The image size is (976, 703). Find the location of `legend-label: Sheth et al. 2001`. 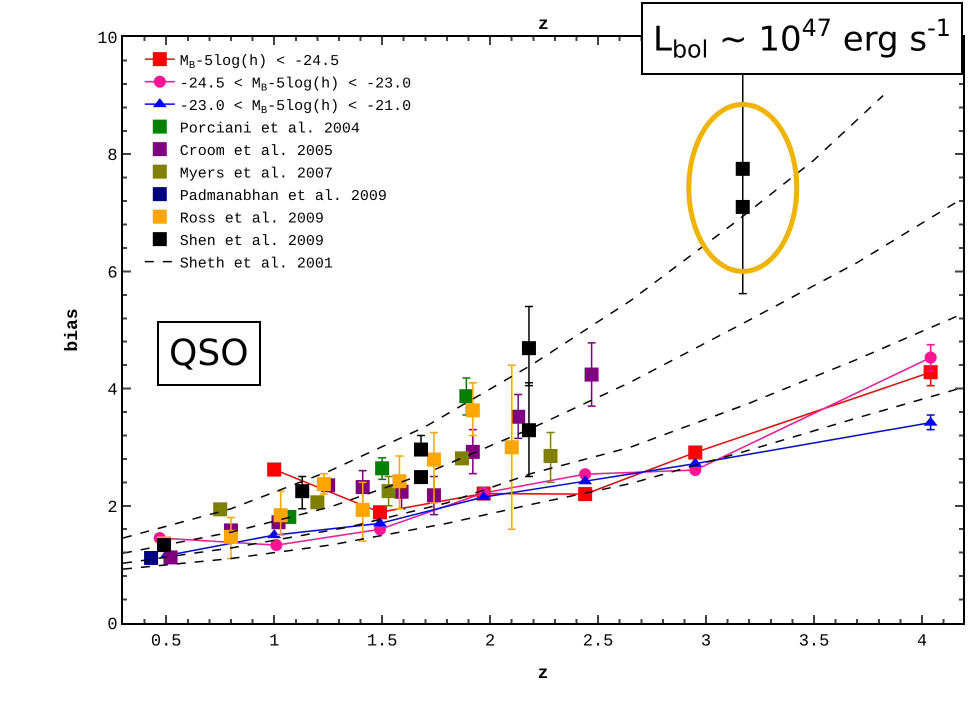

legend-label: Sheth et al. 2001 is located at coordinates (256, 263).